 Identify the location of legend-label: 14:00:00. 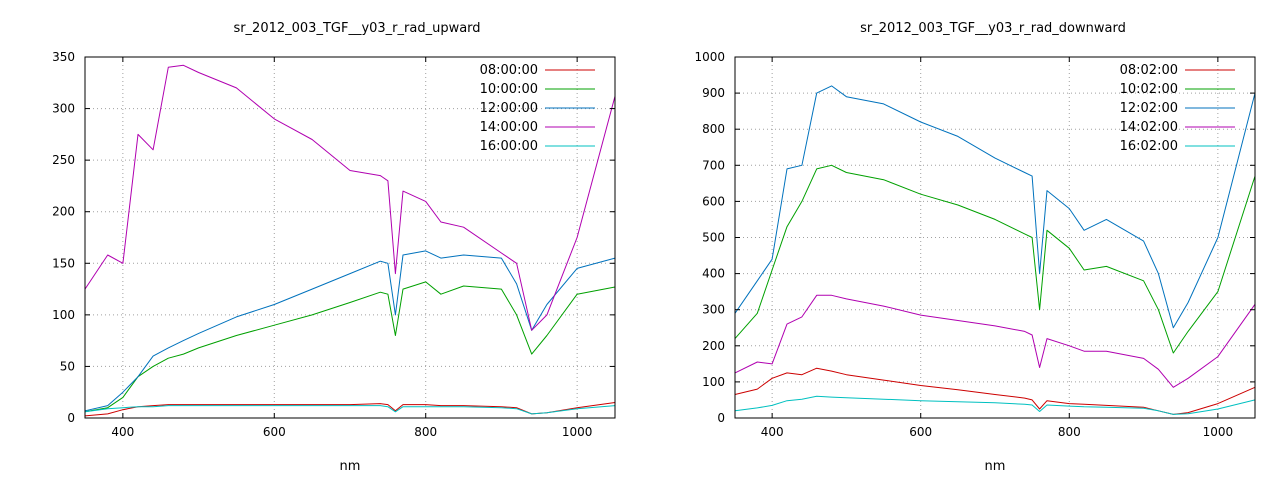
(509, 127).